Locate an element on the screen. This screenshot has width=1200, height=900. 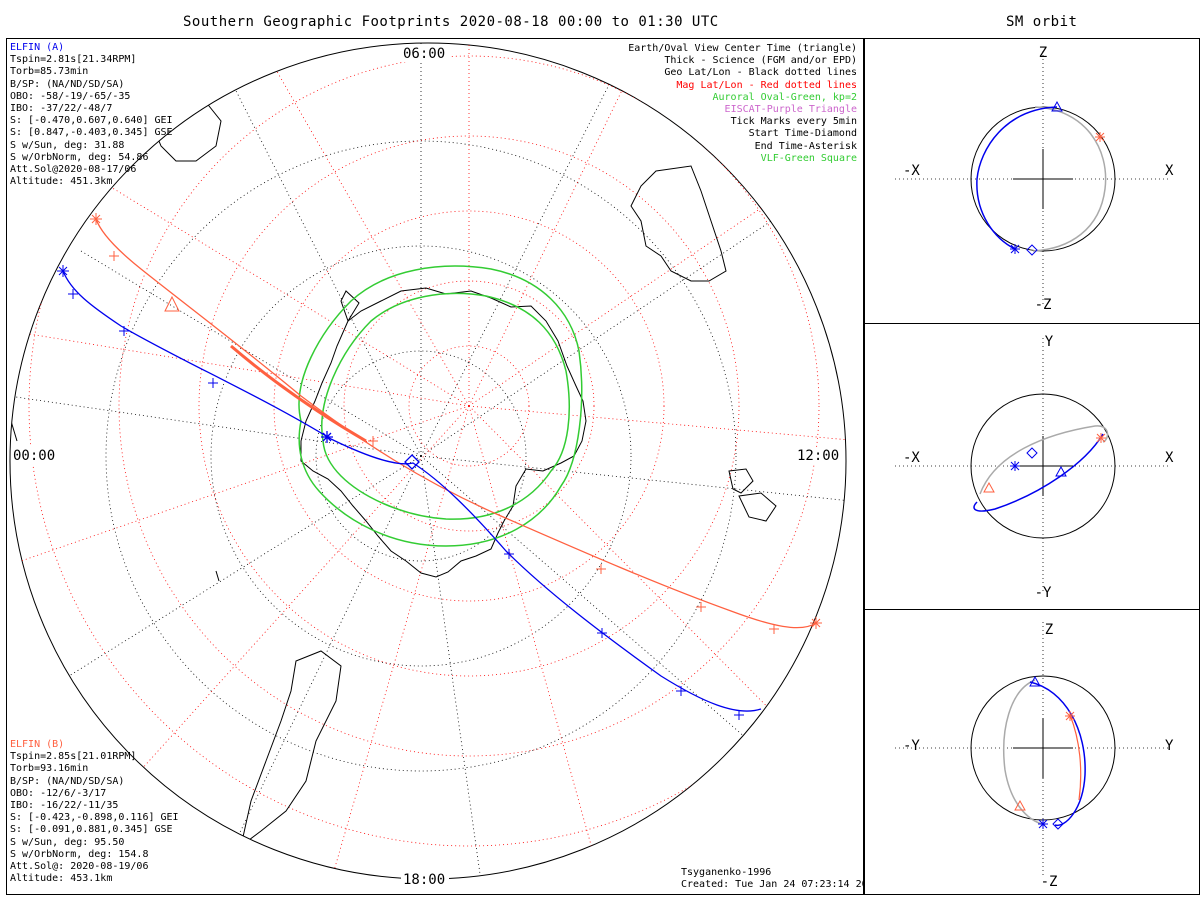
legend-item: Earth/Oval View Center Time (triangle) is located at coordinates (742, 48).